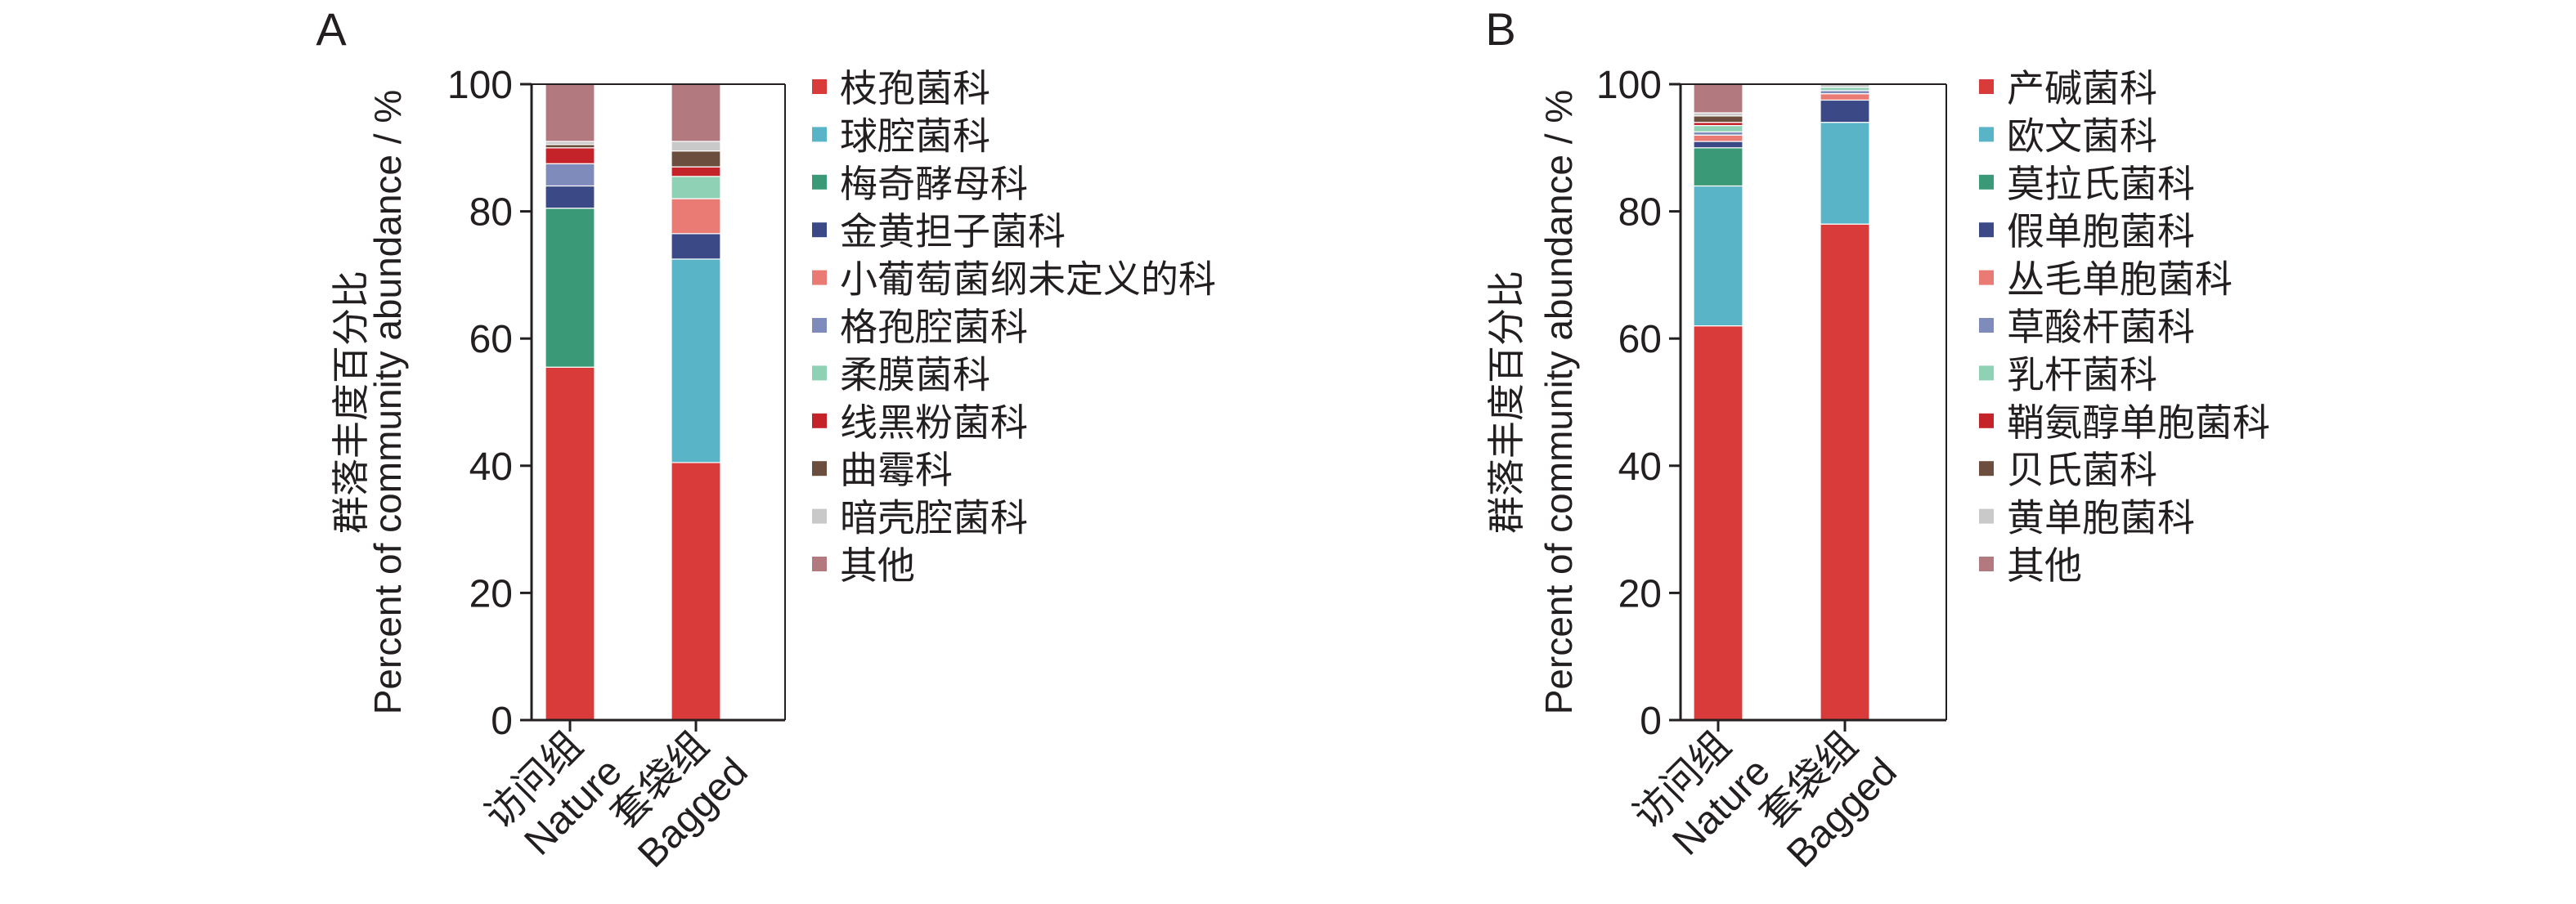 The height and width of the screenshot is (904, 2576). I want to click on legend-label: 莫拉氏菌科, so click(2101, 184).